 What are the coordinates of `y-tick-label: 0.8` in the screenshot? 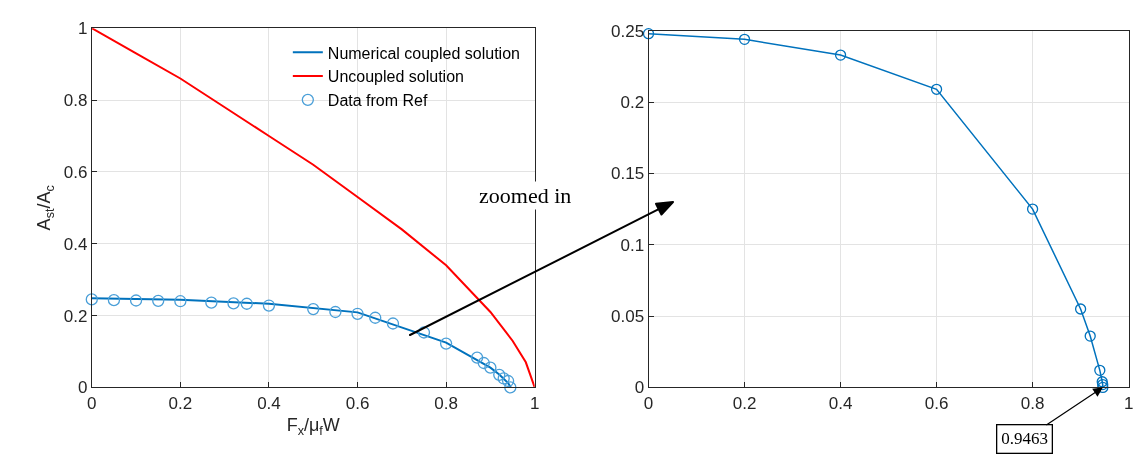 It's located at (75, 100).